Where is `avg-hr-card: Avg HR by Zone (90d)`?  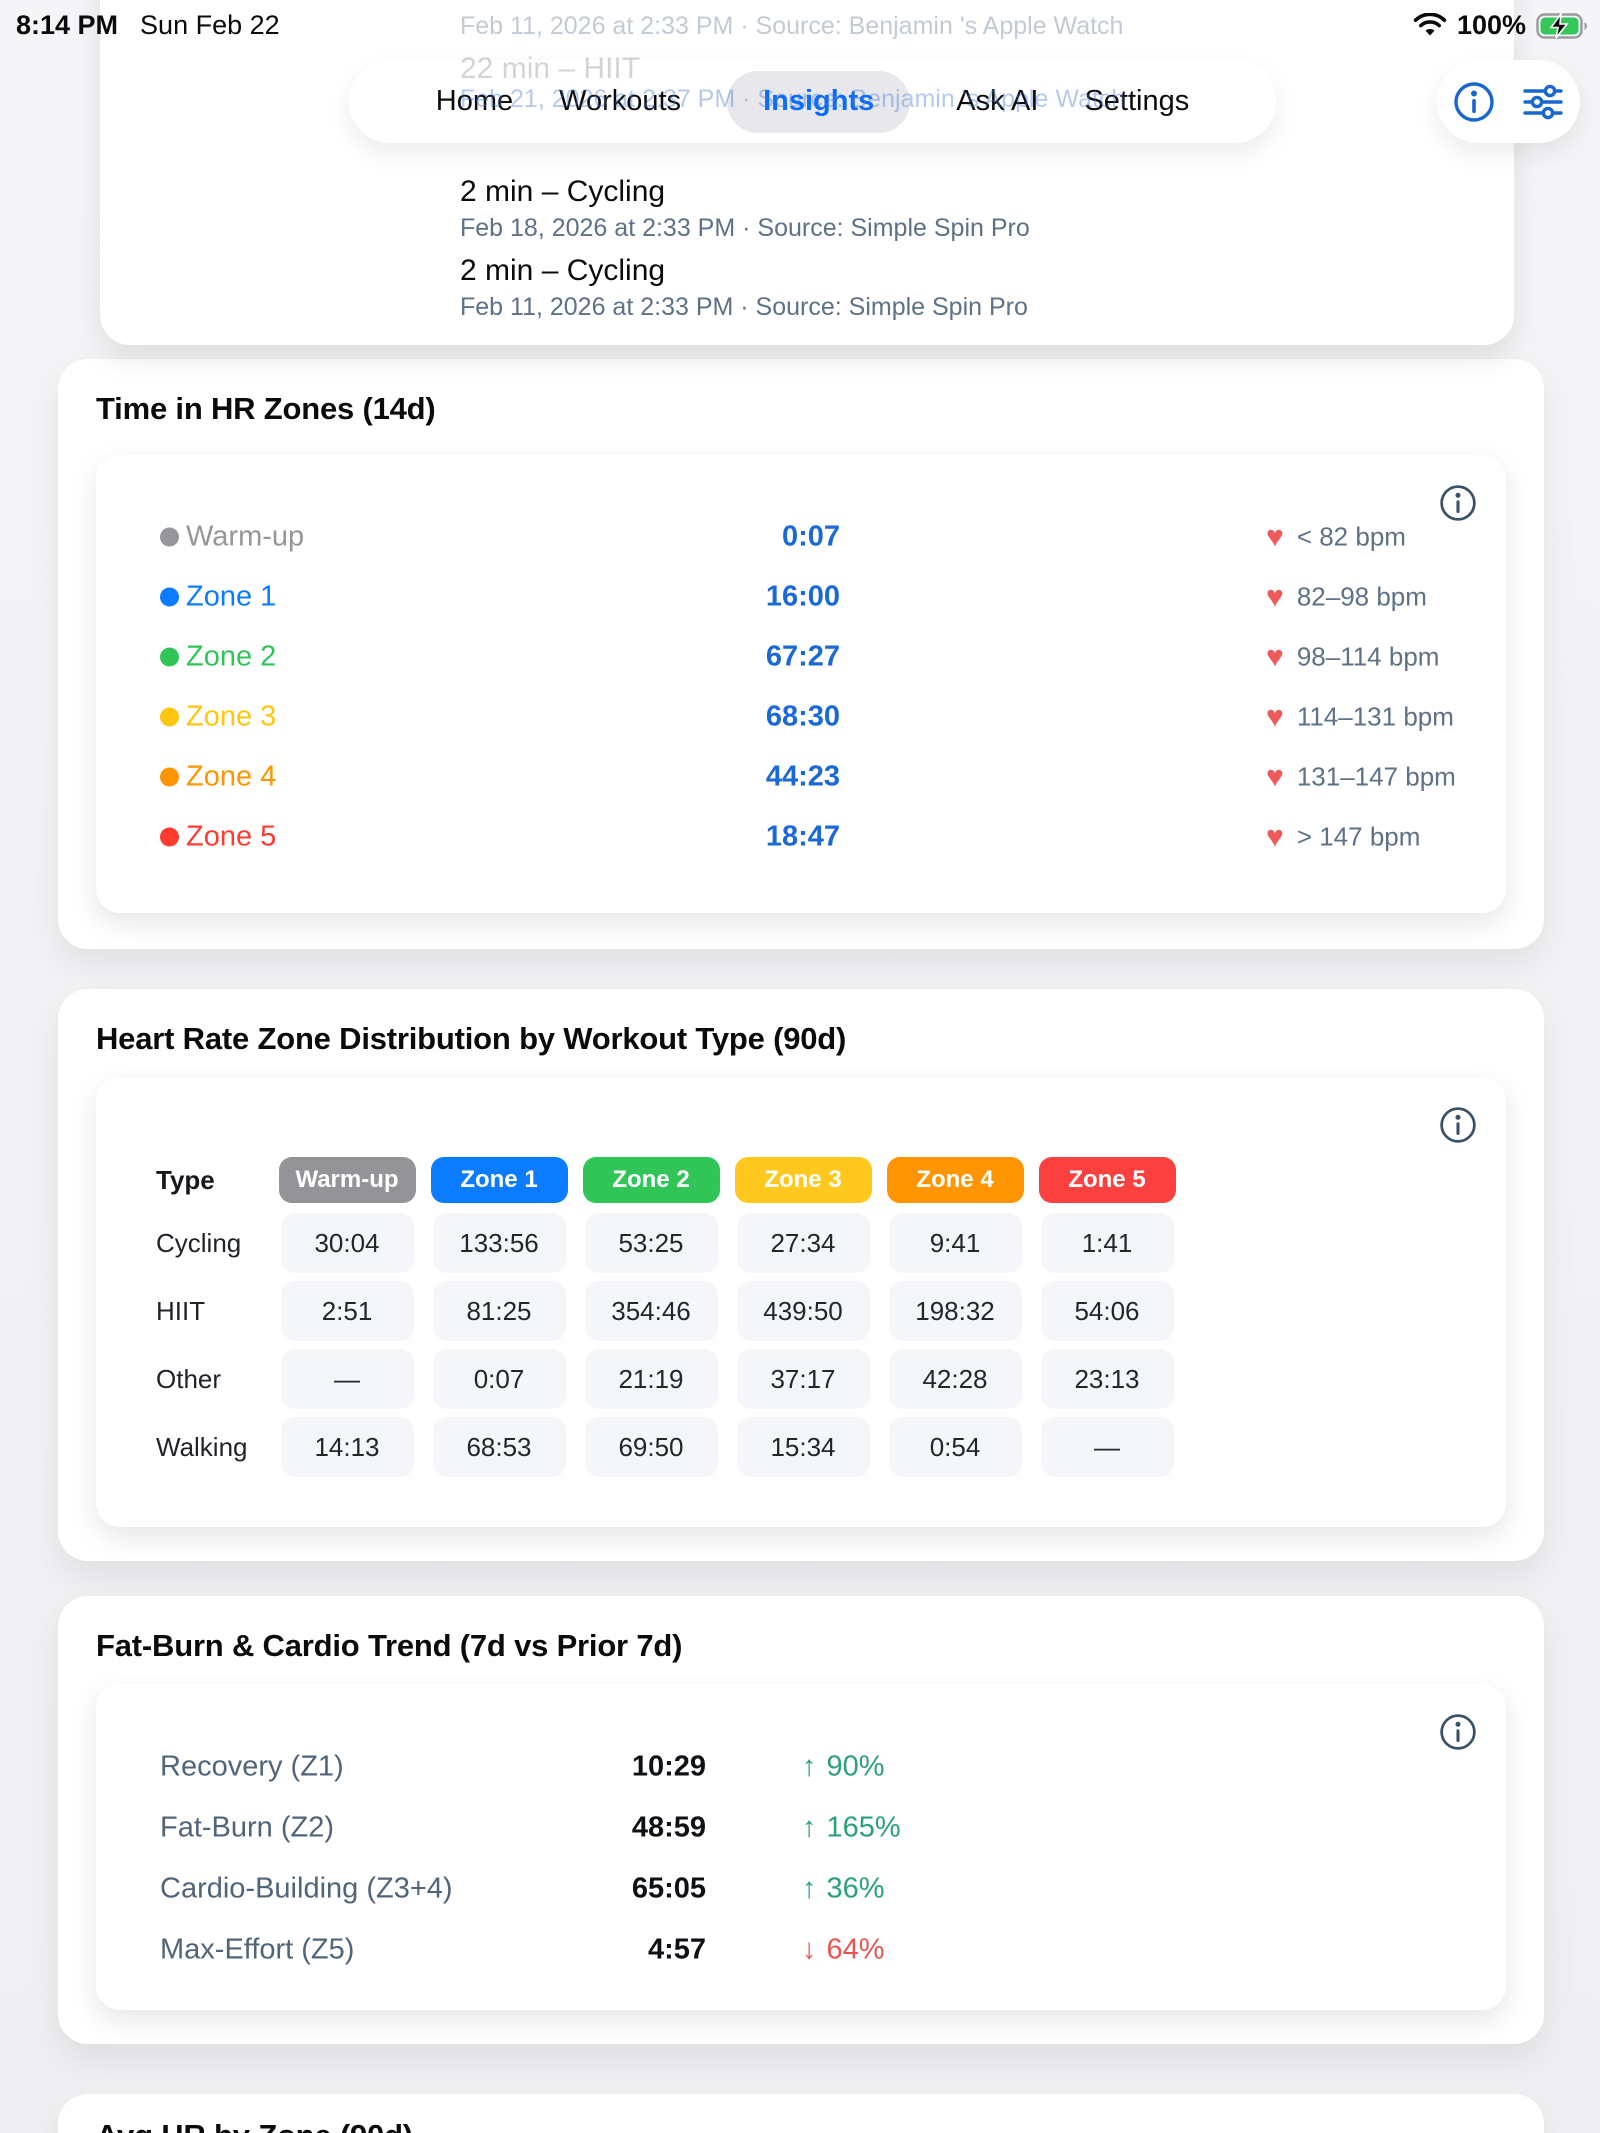 avg-hr-card: Avg HR by Zone (90d) is located at coordinates (801, 2113).